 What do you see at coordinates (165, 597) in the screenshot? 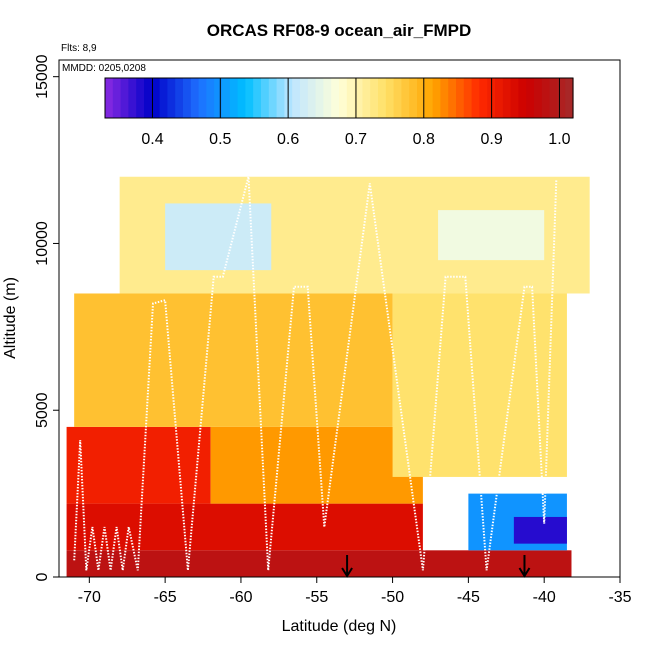
I see `x-tick-label: -65` at bounding box center [165, 597].